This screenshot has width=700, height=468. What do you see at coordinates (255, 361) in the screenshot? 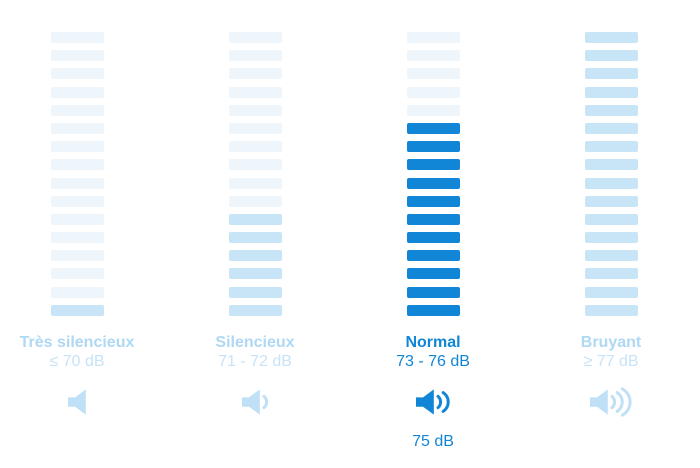
I see `column-db-range: 71 - 72 dB` at bounding box center [255, 361].